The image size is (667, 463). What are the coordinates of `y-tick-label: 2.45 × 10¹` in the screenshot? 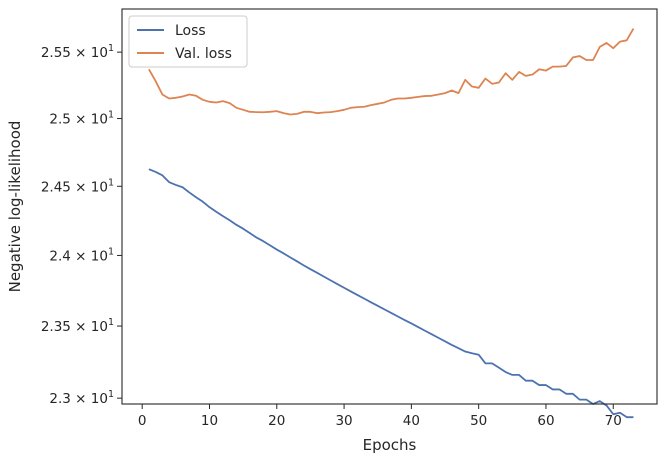 It's located at (77, 186).